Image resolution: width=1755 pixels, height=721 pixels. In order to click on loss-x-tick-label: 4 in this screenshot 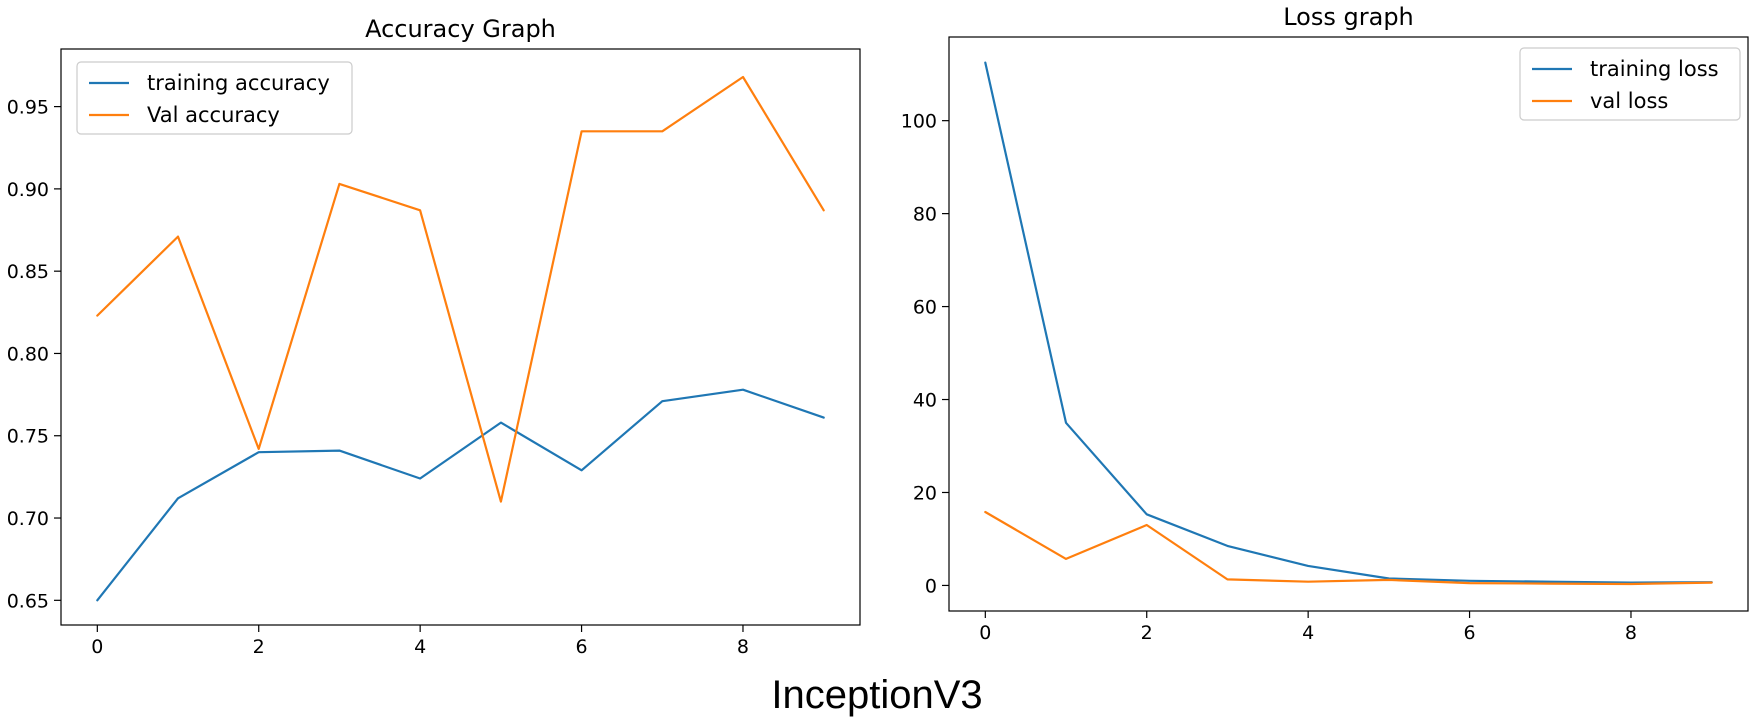, I will do `click(1308, 633)`.